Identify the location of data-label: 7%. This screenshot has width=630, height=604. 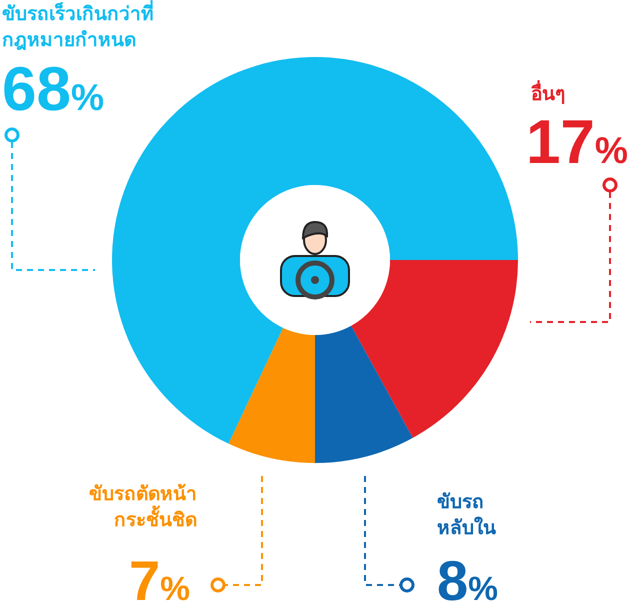
(159, 576).